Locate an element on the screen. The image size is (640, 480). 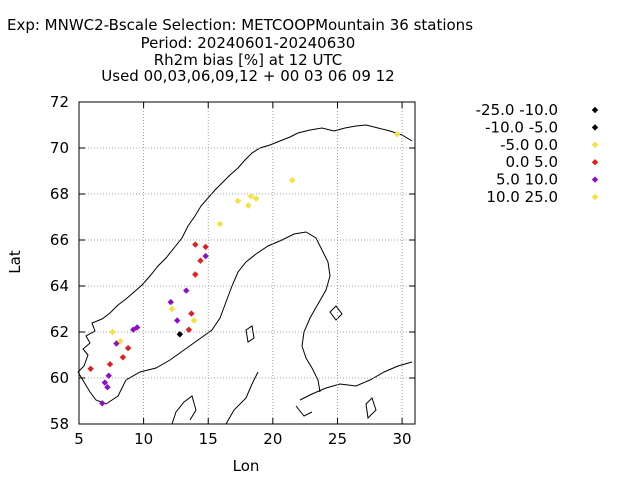
y-tick-label: 68 is located at coordinates (59, 194).